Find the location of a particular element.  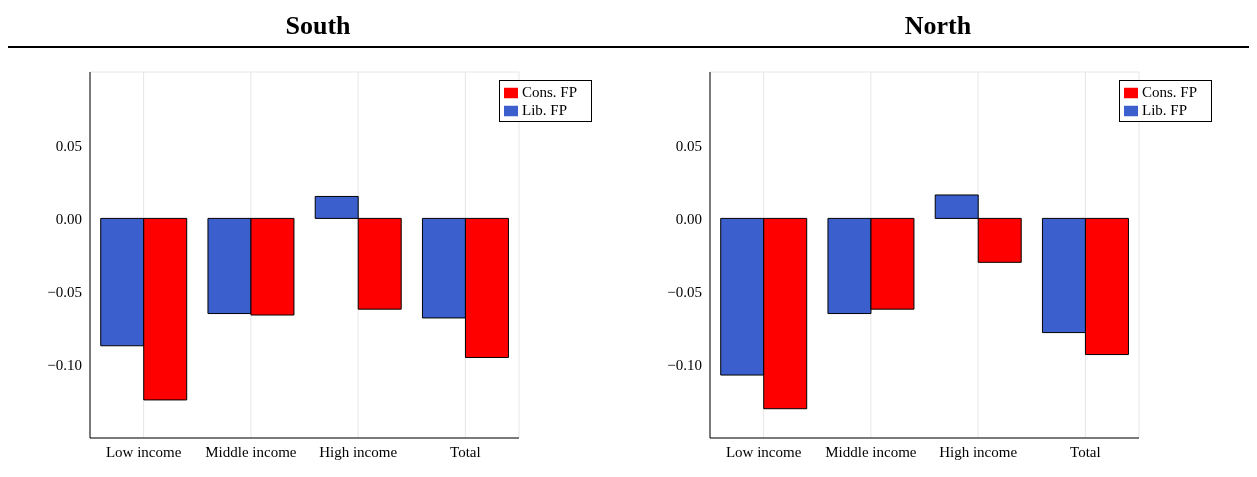

chart-title: North is located at coordinates (938, 26).